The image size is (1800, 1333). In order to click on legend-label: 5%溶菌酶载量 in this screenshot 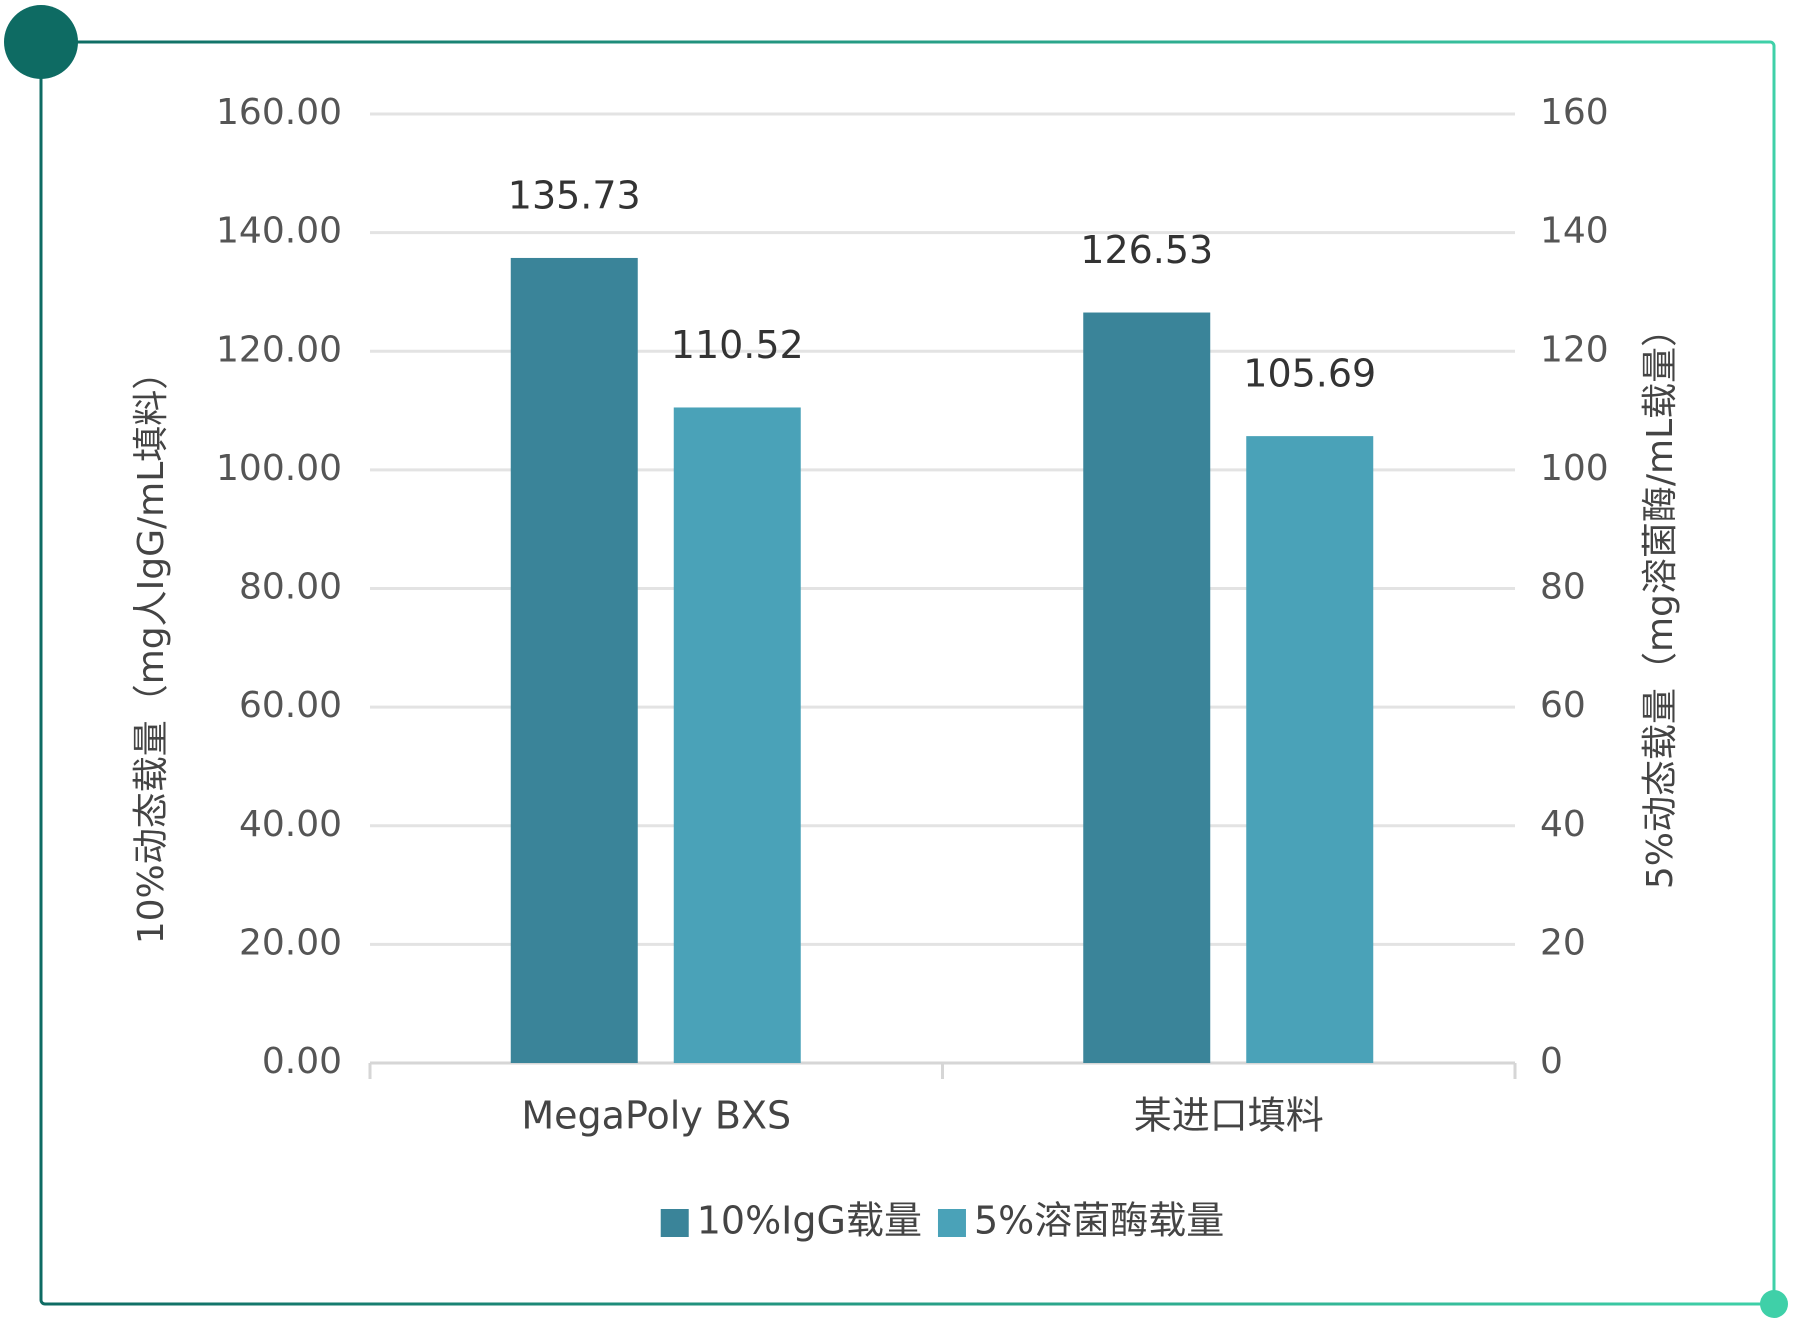, I will do `click(1099, 1221)`.